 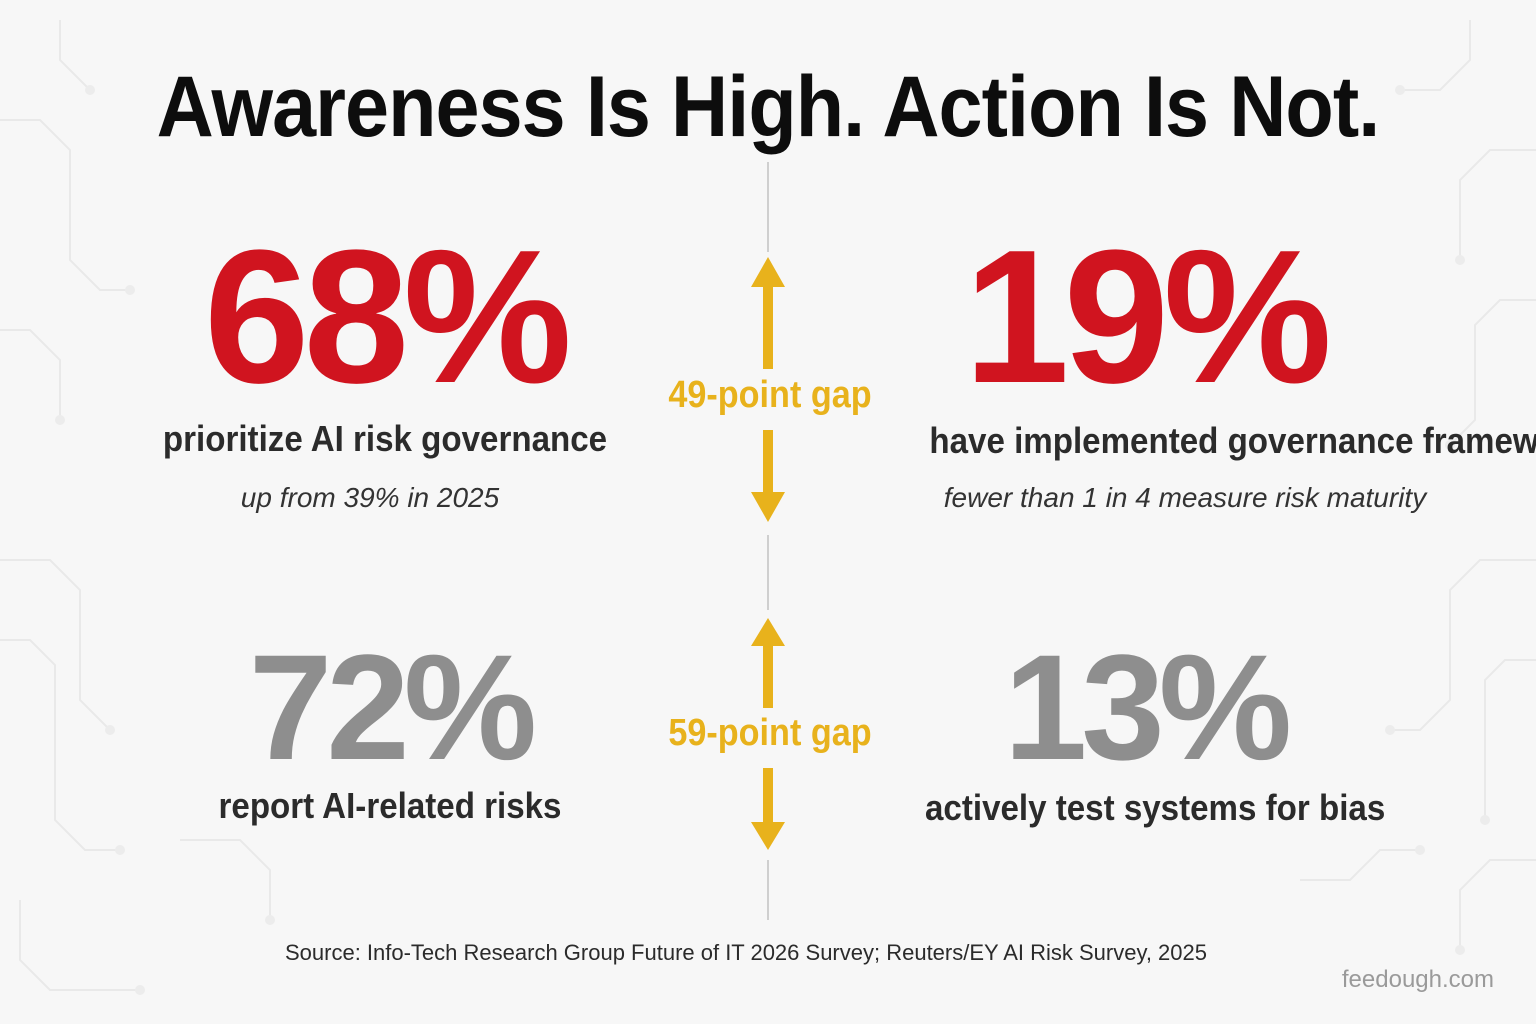 What do you see at coordinates (370, 497) in the screenshot?
I see `stat-note: up from 39% in 2025` at bounding box center [370, 497].